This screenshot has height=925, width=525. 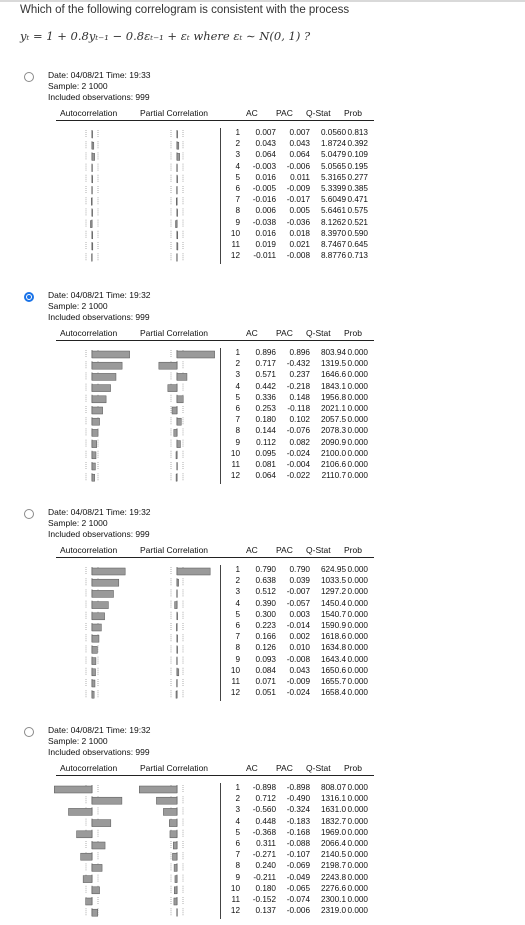 I want to click on q-stat-value: 8.1262, so click(x=333, y=222).